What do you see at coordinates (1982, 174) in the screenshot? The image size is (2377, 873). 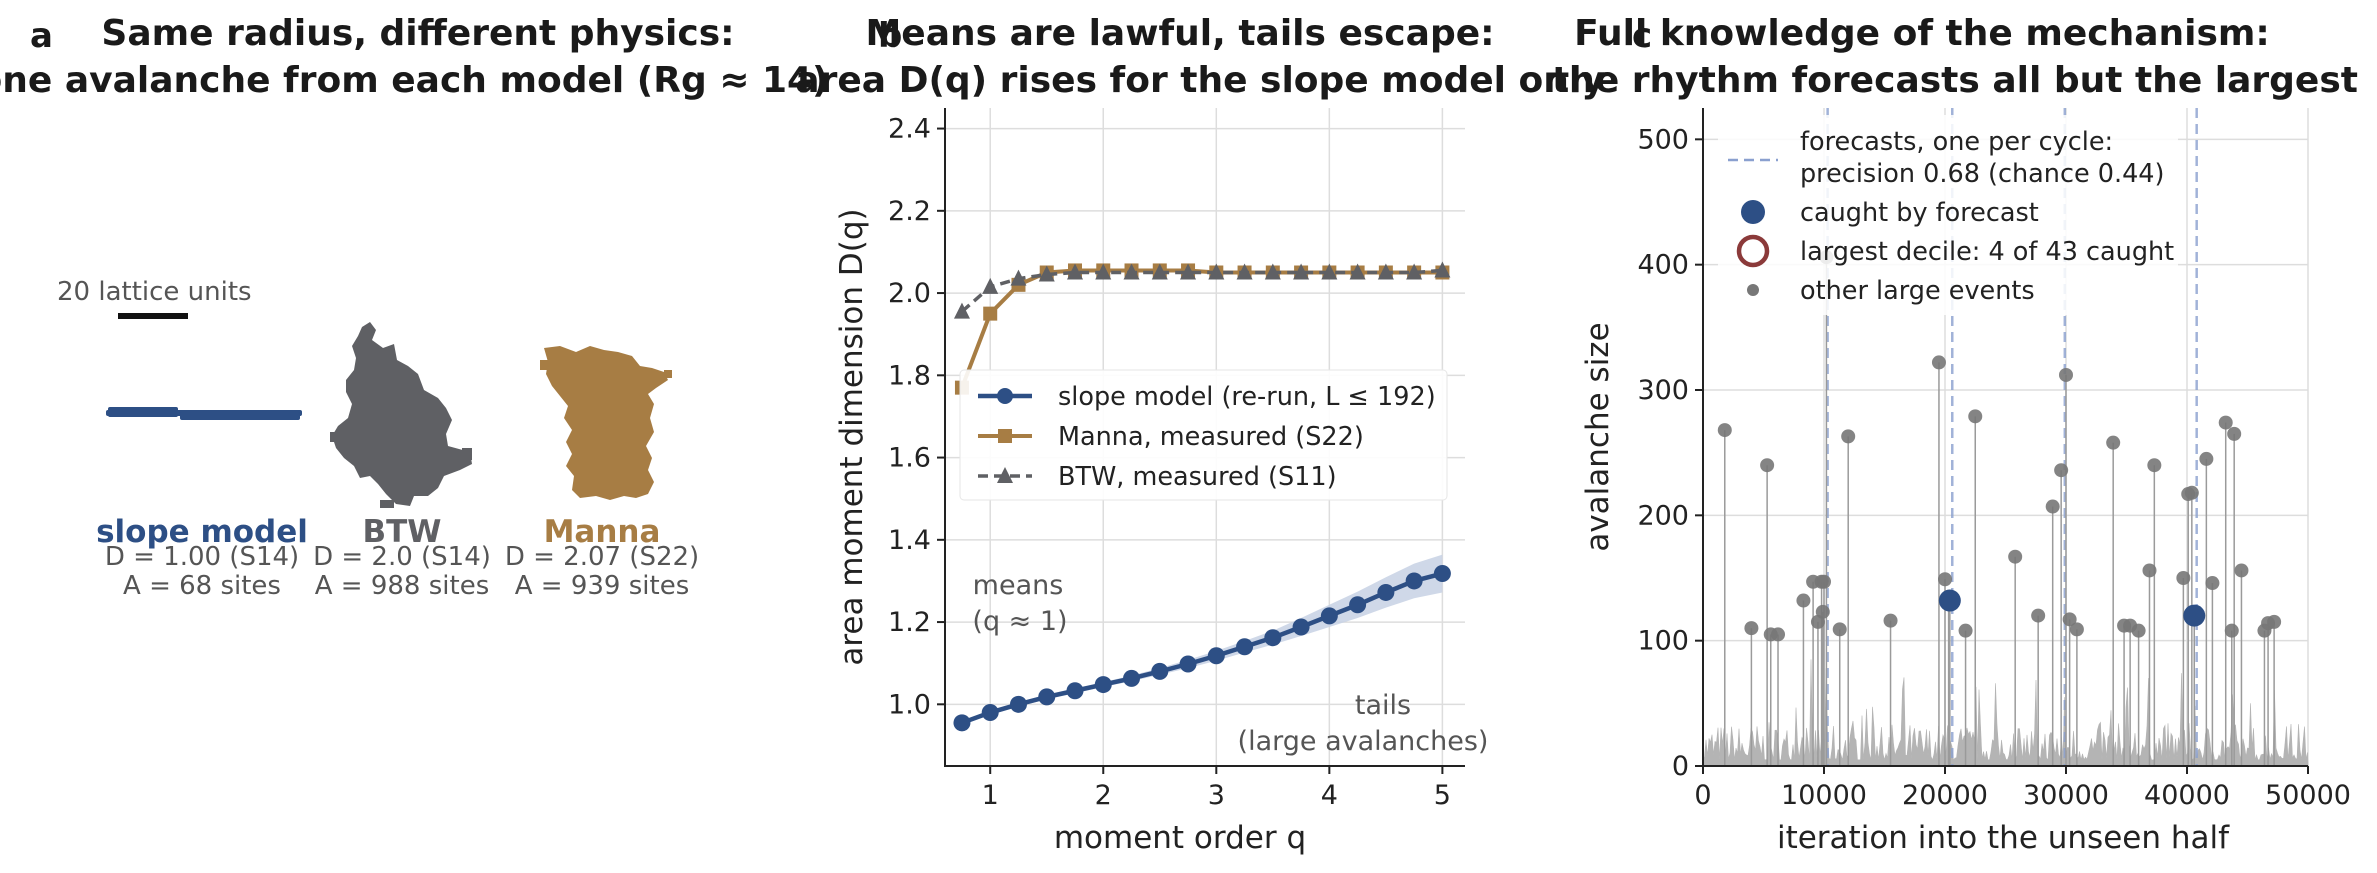 I see `legend-forecast-label-2: precision 0.68 (chance 0.44)` at bounding box center [1982, 174].